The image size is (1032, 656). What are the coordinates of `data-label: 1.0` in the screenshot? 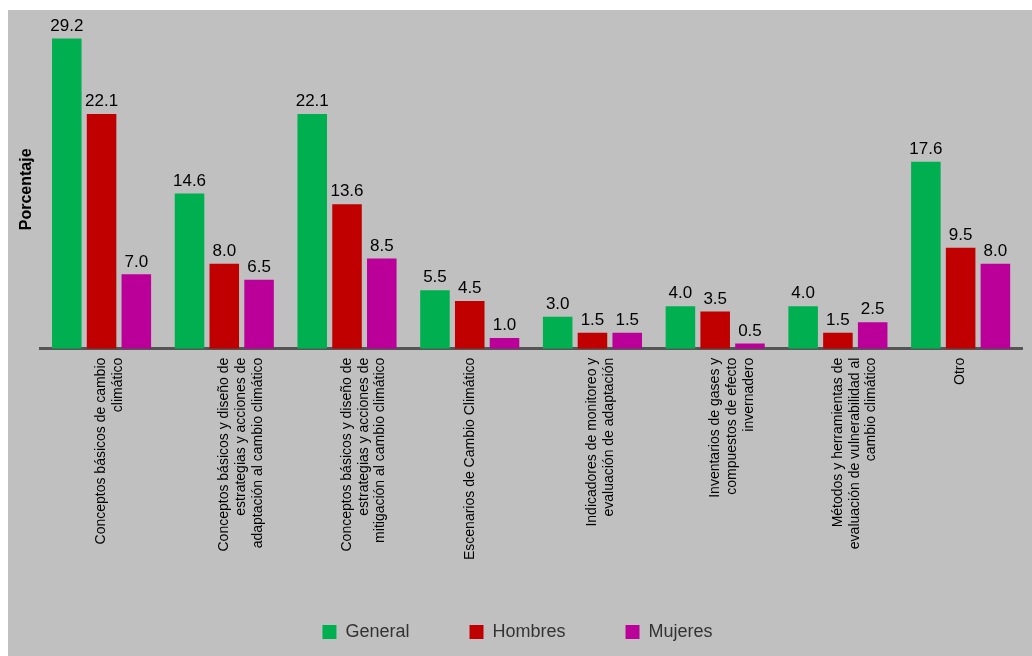 It's located at (504, 325).